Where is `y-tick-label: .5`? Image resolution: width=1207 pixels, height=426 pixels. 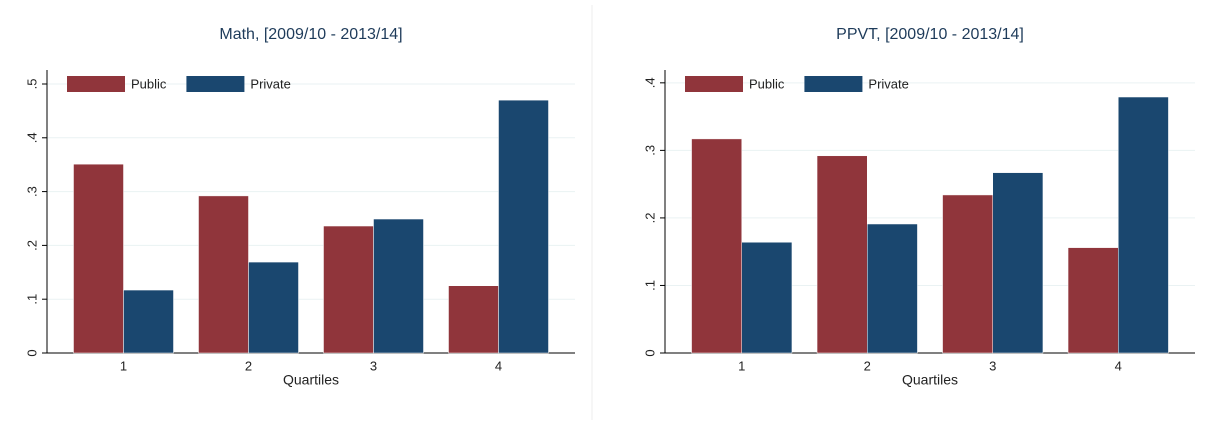 y-tick-label: .5 is located at coordinates (31, 84).